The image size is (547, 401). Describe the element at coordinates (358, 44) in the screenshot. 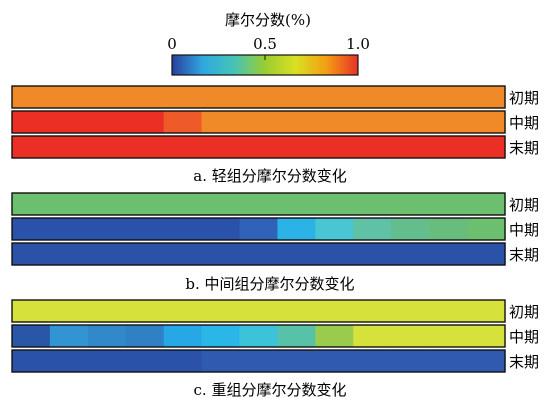

I see `colorbar-tick-label: 1.0` at that location.